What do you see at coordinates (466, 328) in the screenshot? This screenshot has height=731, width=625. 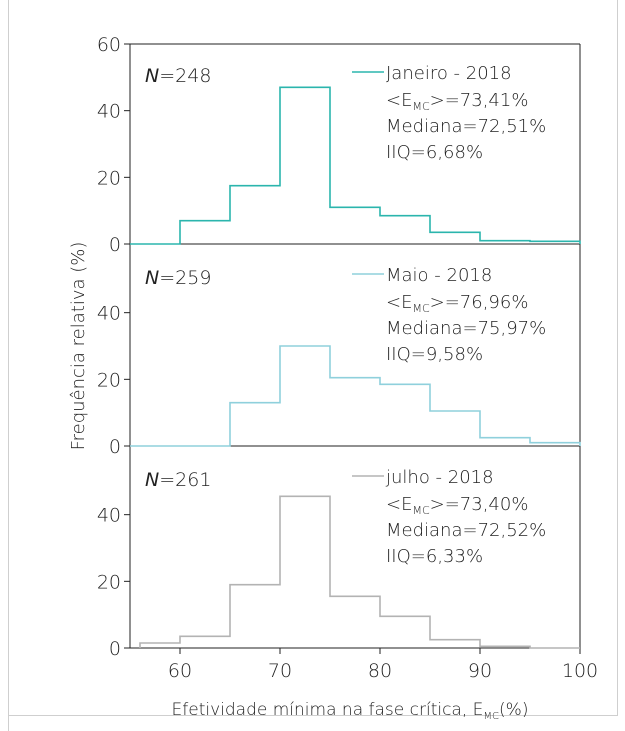 I see `median-stat: Mediana=75,97%` at bounding box center [466, 328].